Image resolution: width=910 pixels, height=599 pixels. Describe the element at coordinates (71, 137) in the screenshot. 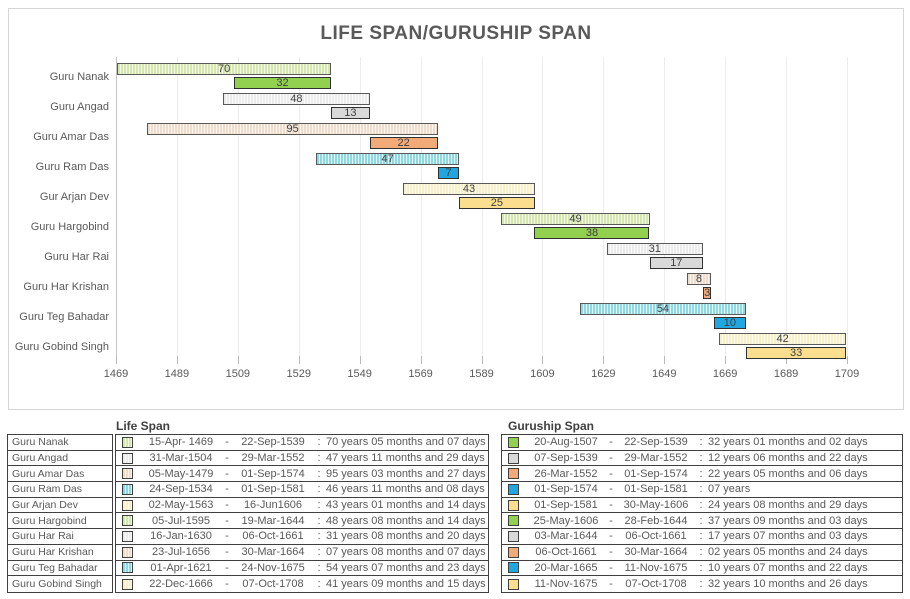

I see `category-label: Guru Amar Das` at that location.